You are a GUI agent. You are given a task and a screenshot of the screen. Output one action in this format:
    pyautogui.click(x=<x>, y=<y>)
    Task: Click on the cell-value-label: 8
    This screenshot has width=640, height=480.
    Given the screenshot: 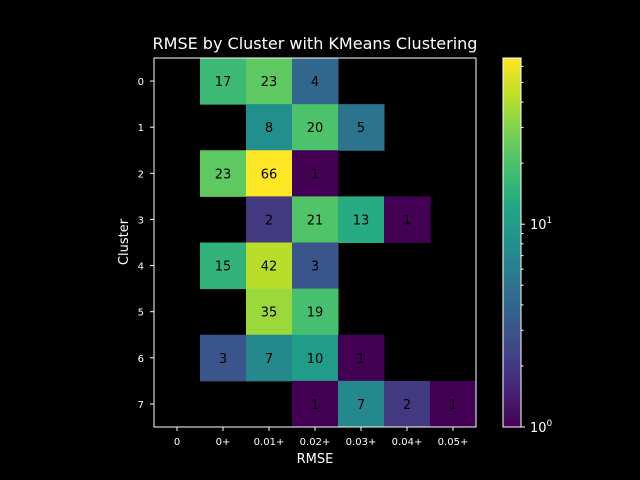 What is the action you would take?
    pyautogui.click(x=269, y=128)
    